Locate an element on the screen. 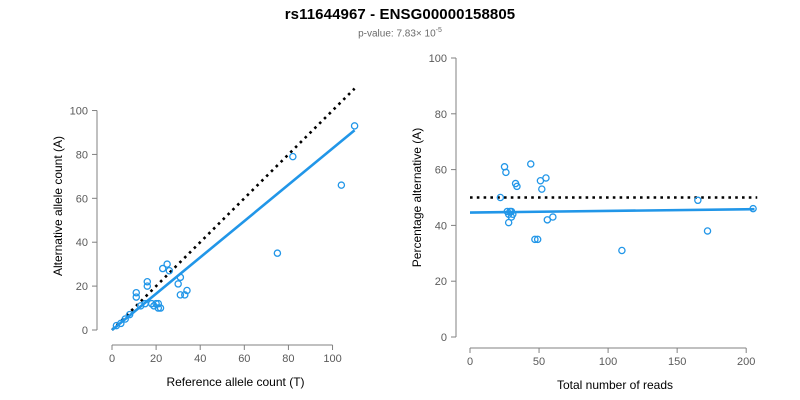  x-axis-title-right: Total number of reads is located at coordinates (615, 385).